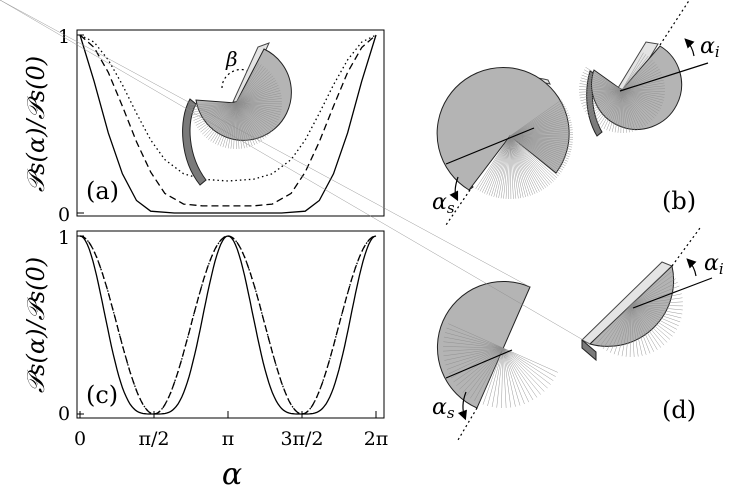  I want to click on panel-d-signal-dotted-line, so click(467, 424).